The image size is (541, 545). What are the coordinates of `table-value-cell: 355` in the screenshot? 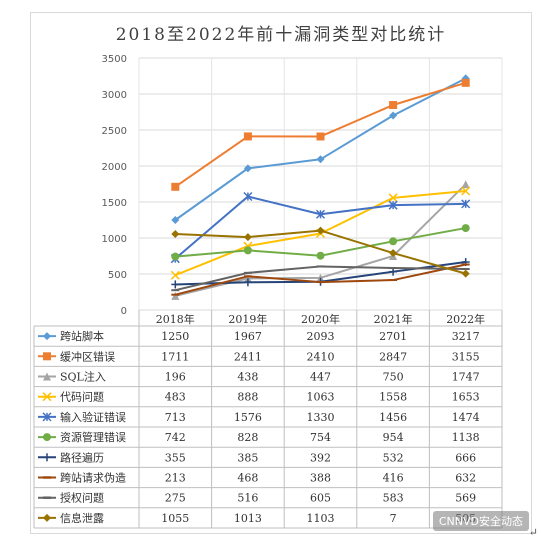 It's located at (175, 457).